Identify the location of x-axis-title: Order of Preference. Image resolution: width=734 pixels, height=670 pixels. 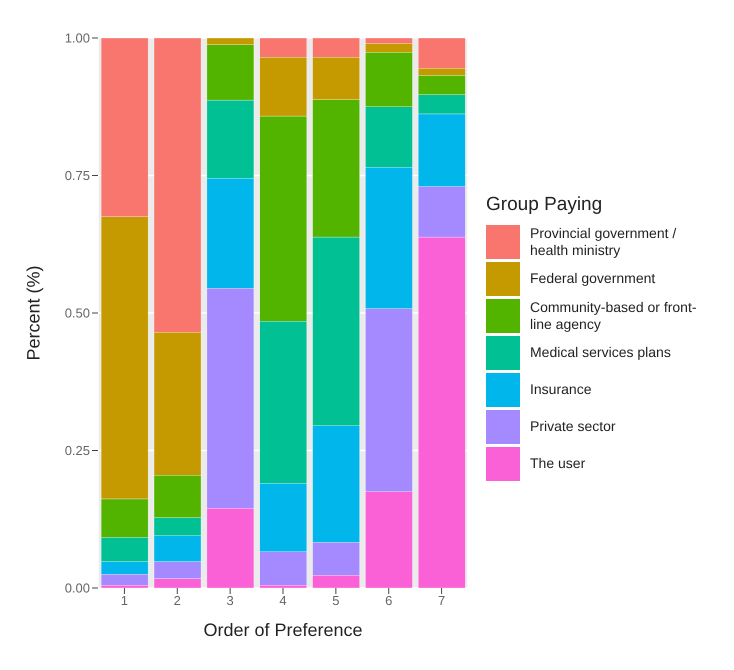
(283, 630).